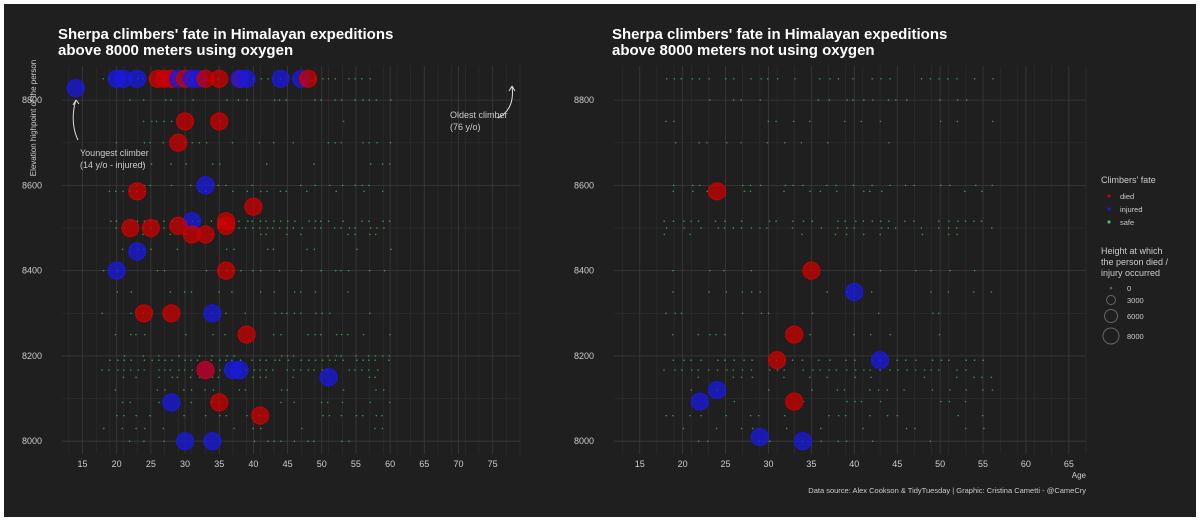 Image resolution: width=1200 pixels, height=526 pixels. I want to click on youngest-annotation-line-1: Youngest climber, so click(114, 153).